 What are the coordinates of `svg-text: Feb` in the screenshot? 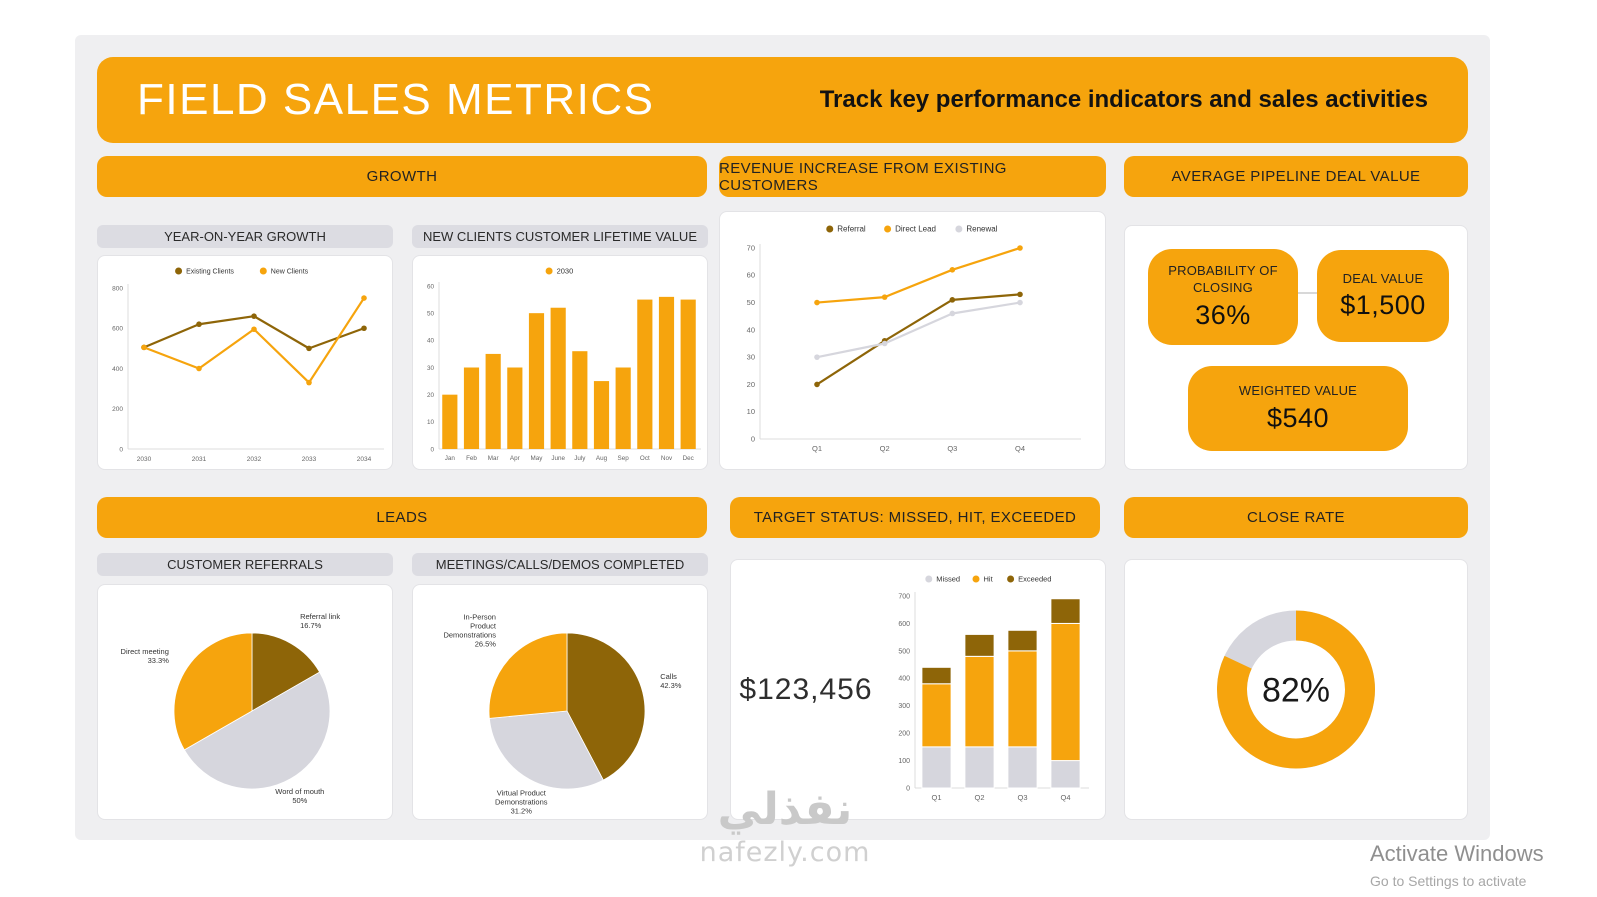 It's located at (471, 458).